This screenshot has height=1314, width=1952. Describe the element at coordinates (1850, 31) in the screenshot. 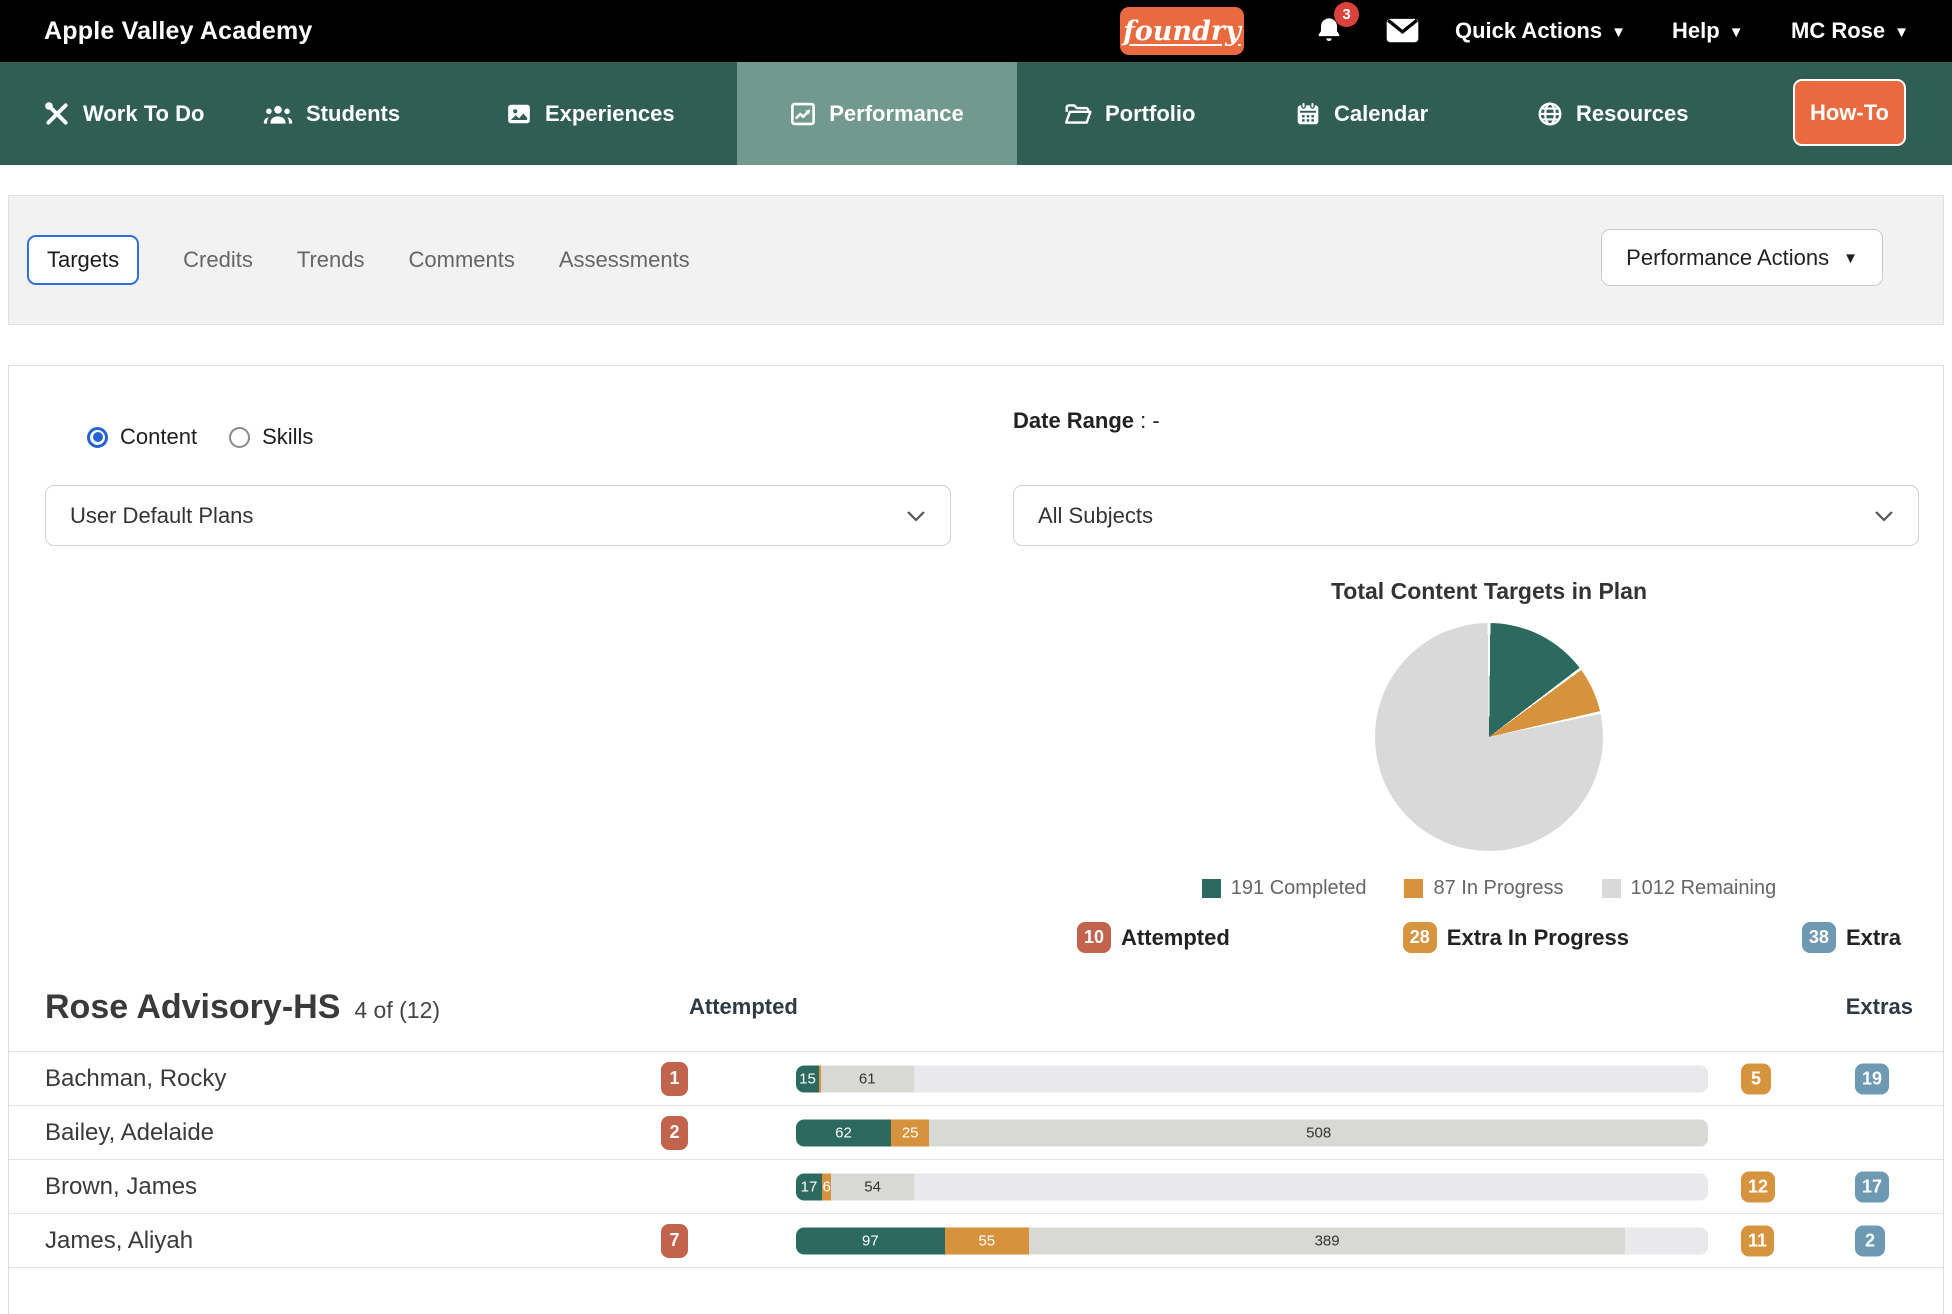

I see `user-menu: MC Rose ▼` at that location.